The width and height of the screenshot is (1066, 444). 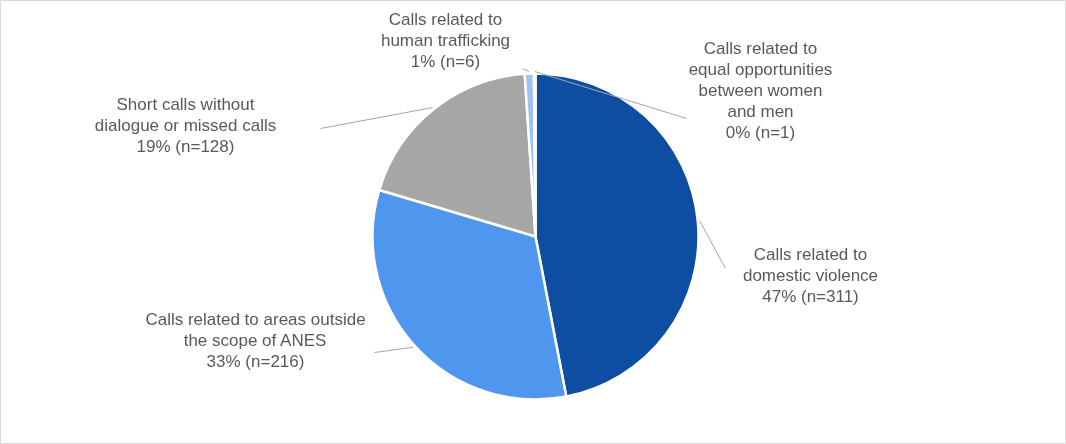 What do you see at coordinates (810, 296) in the screenshot?
I see `data-label: 47% (n=311)` at bounding box center [810, 296].